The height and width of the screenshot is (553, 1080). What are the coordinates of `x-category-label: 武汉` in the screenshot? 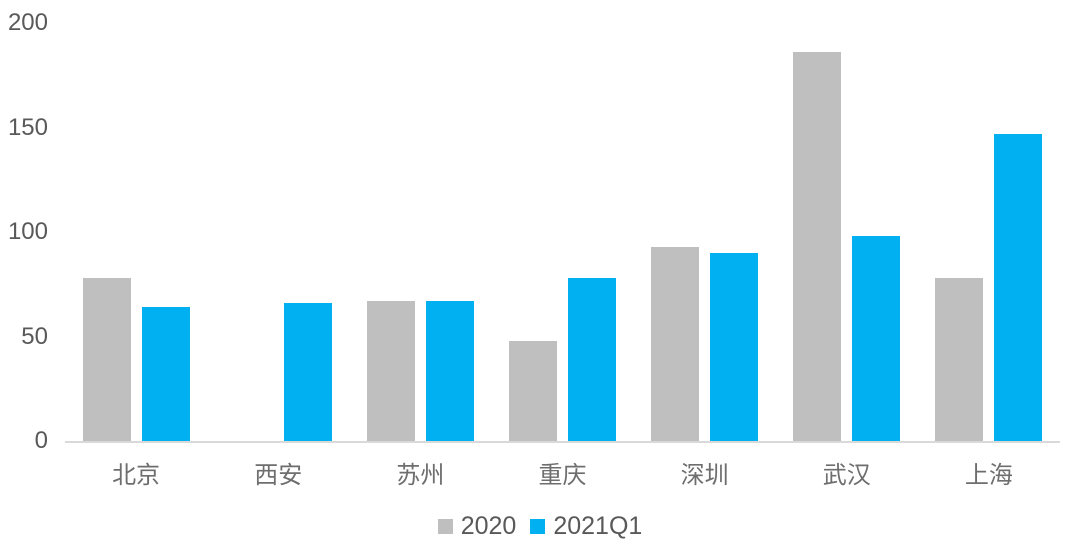 It's located at (846, 475).